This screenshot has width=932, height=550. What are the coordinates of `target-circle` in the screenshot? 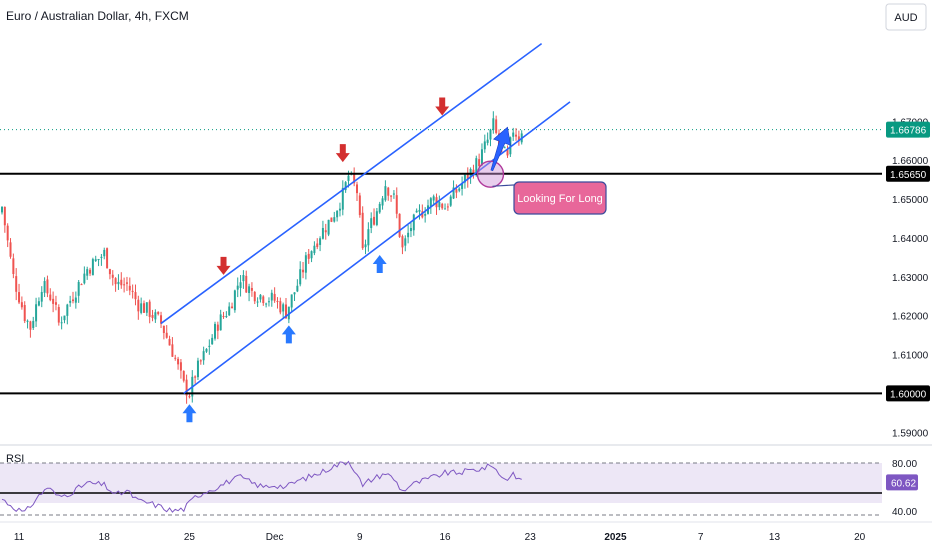 It's located at (490, 174).